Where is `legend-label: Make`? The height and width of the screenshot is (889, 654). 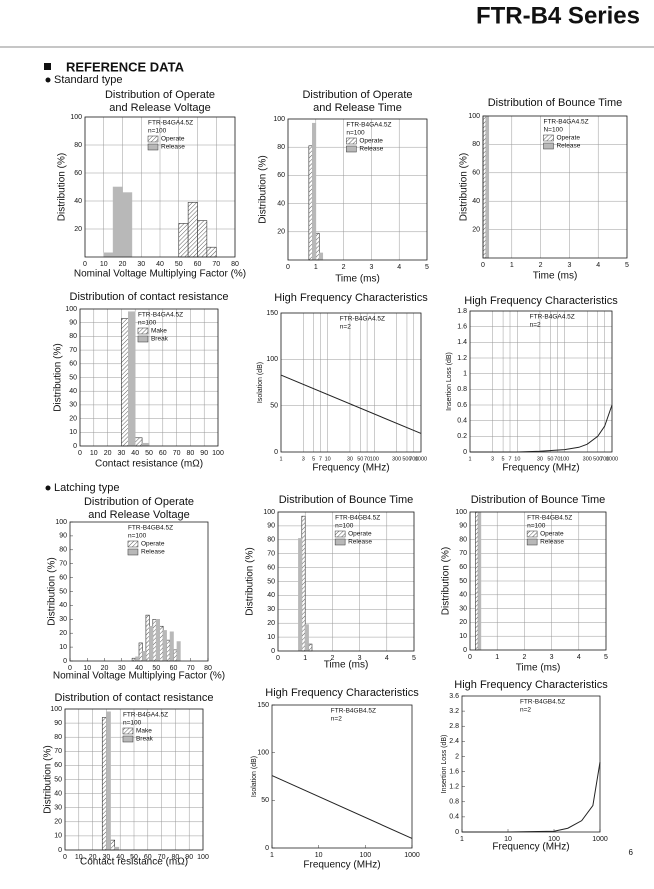
legend-label: Make is located at coordinates (144, 731).